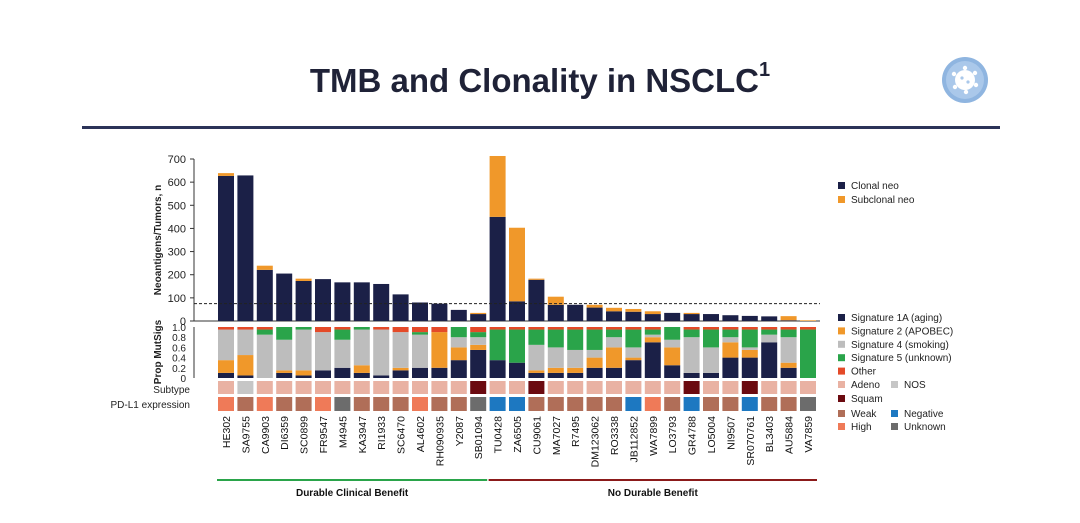 The width and height of the screenshot is (1080, 523). What do you see at coordinates (867, 399) in the screenshot?
I see `legend-label: Squam` at bounding box center [867, 399].